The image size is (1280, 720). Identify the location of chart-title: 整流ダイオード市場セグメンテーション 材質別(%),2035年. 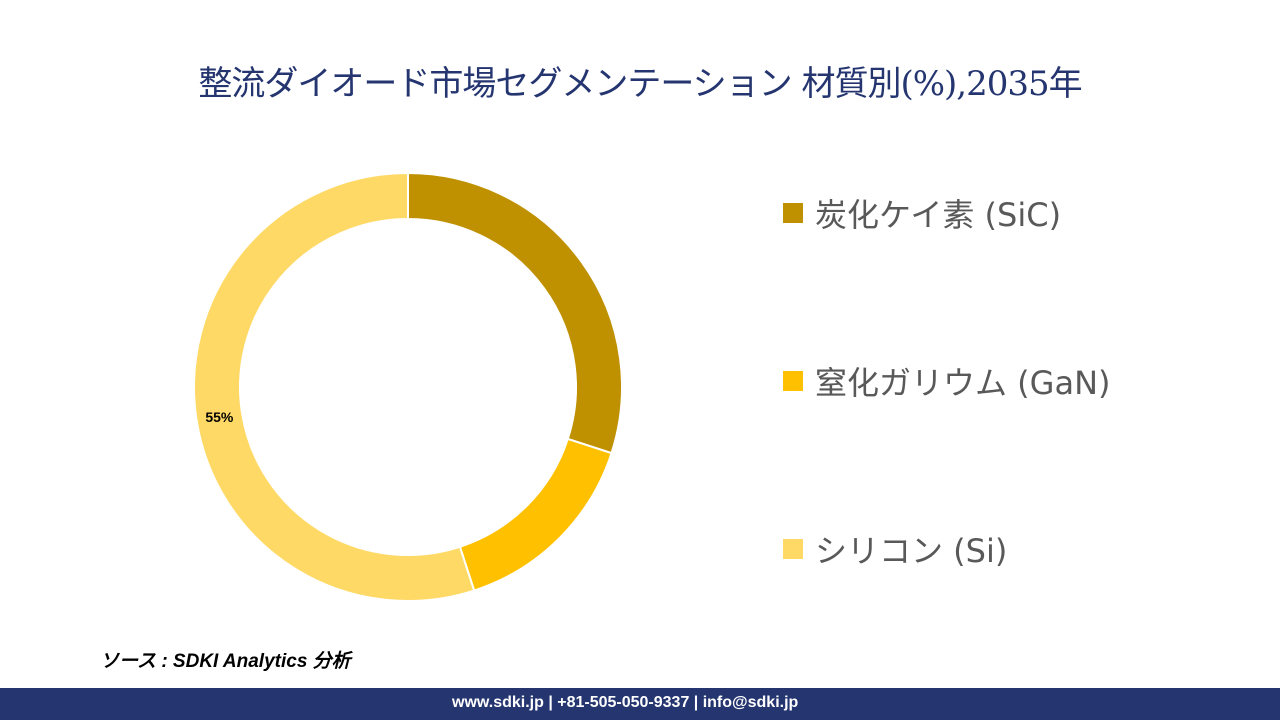
(640, 84).